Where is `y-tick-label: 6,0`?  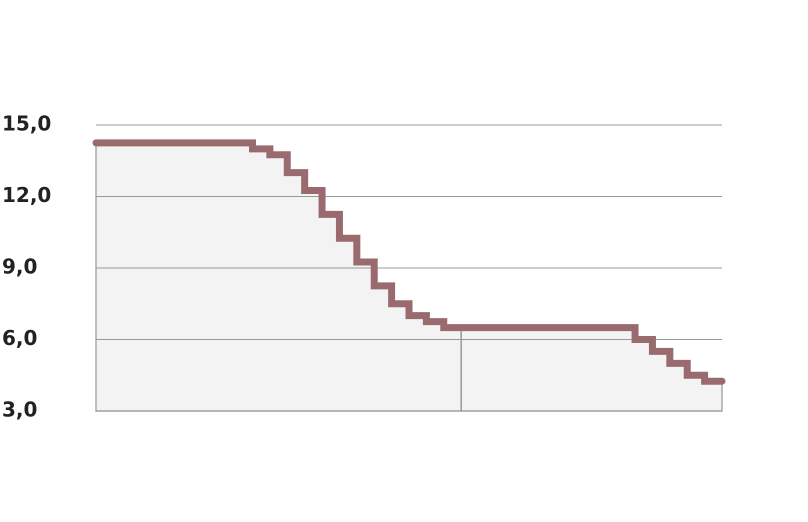 y-tick-label: 6,0 is located at coordinates (19, 338).